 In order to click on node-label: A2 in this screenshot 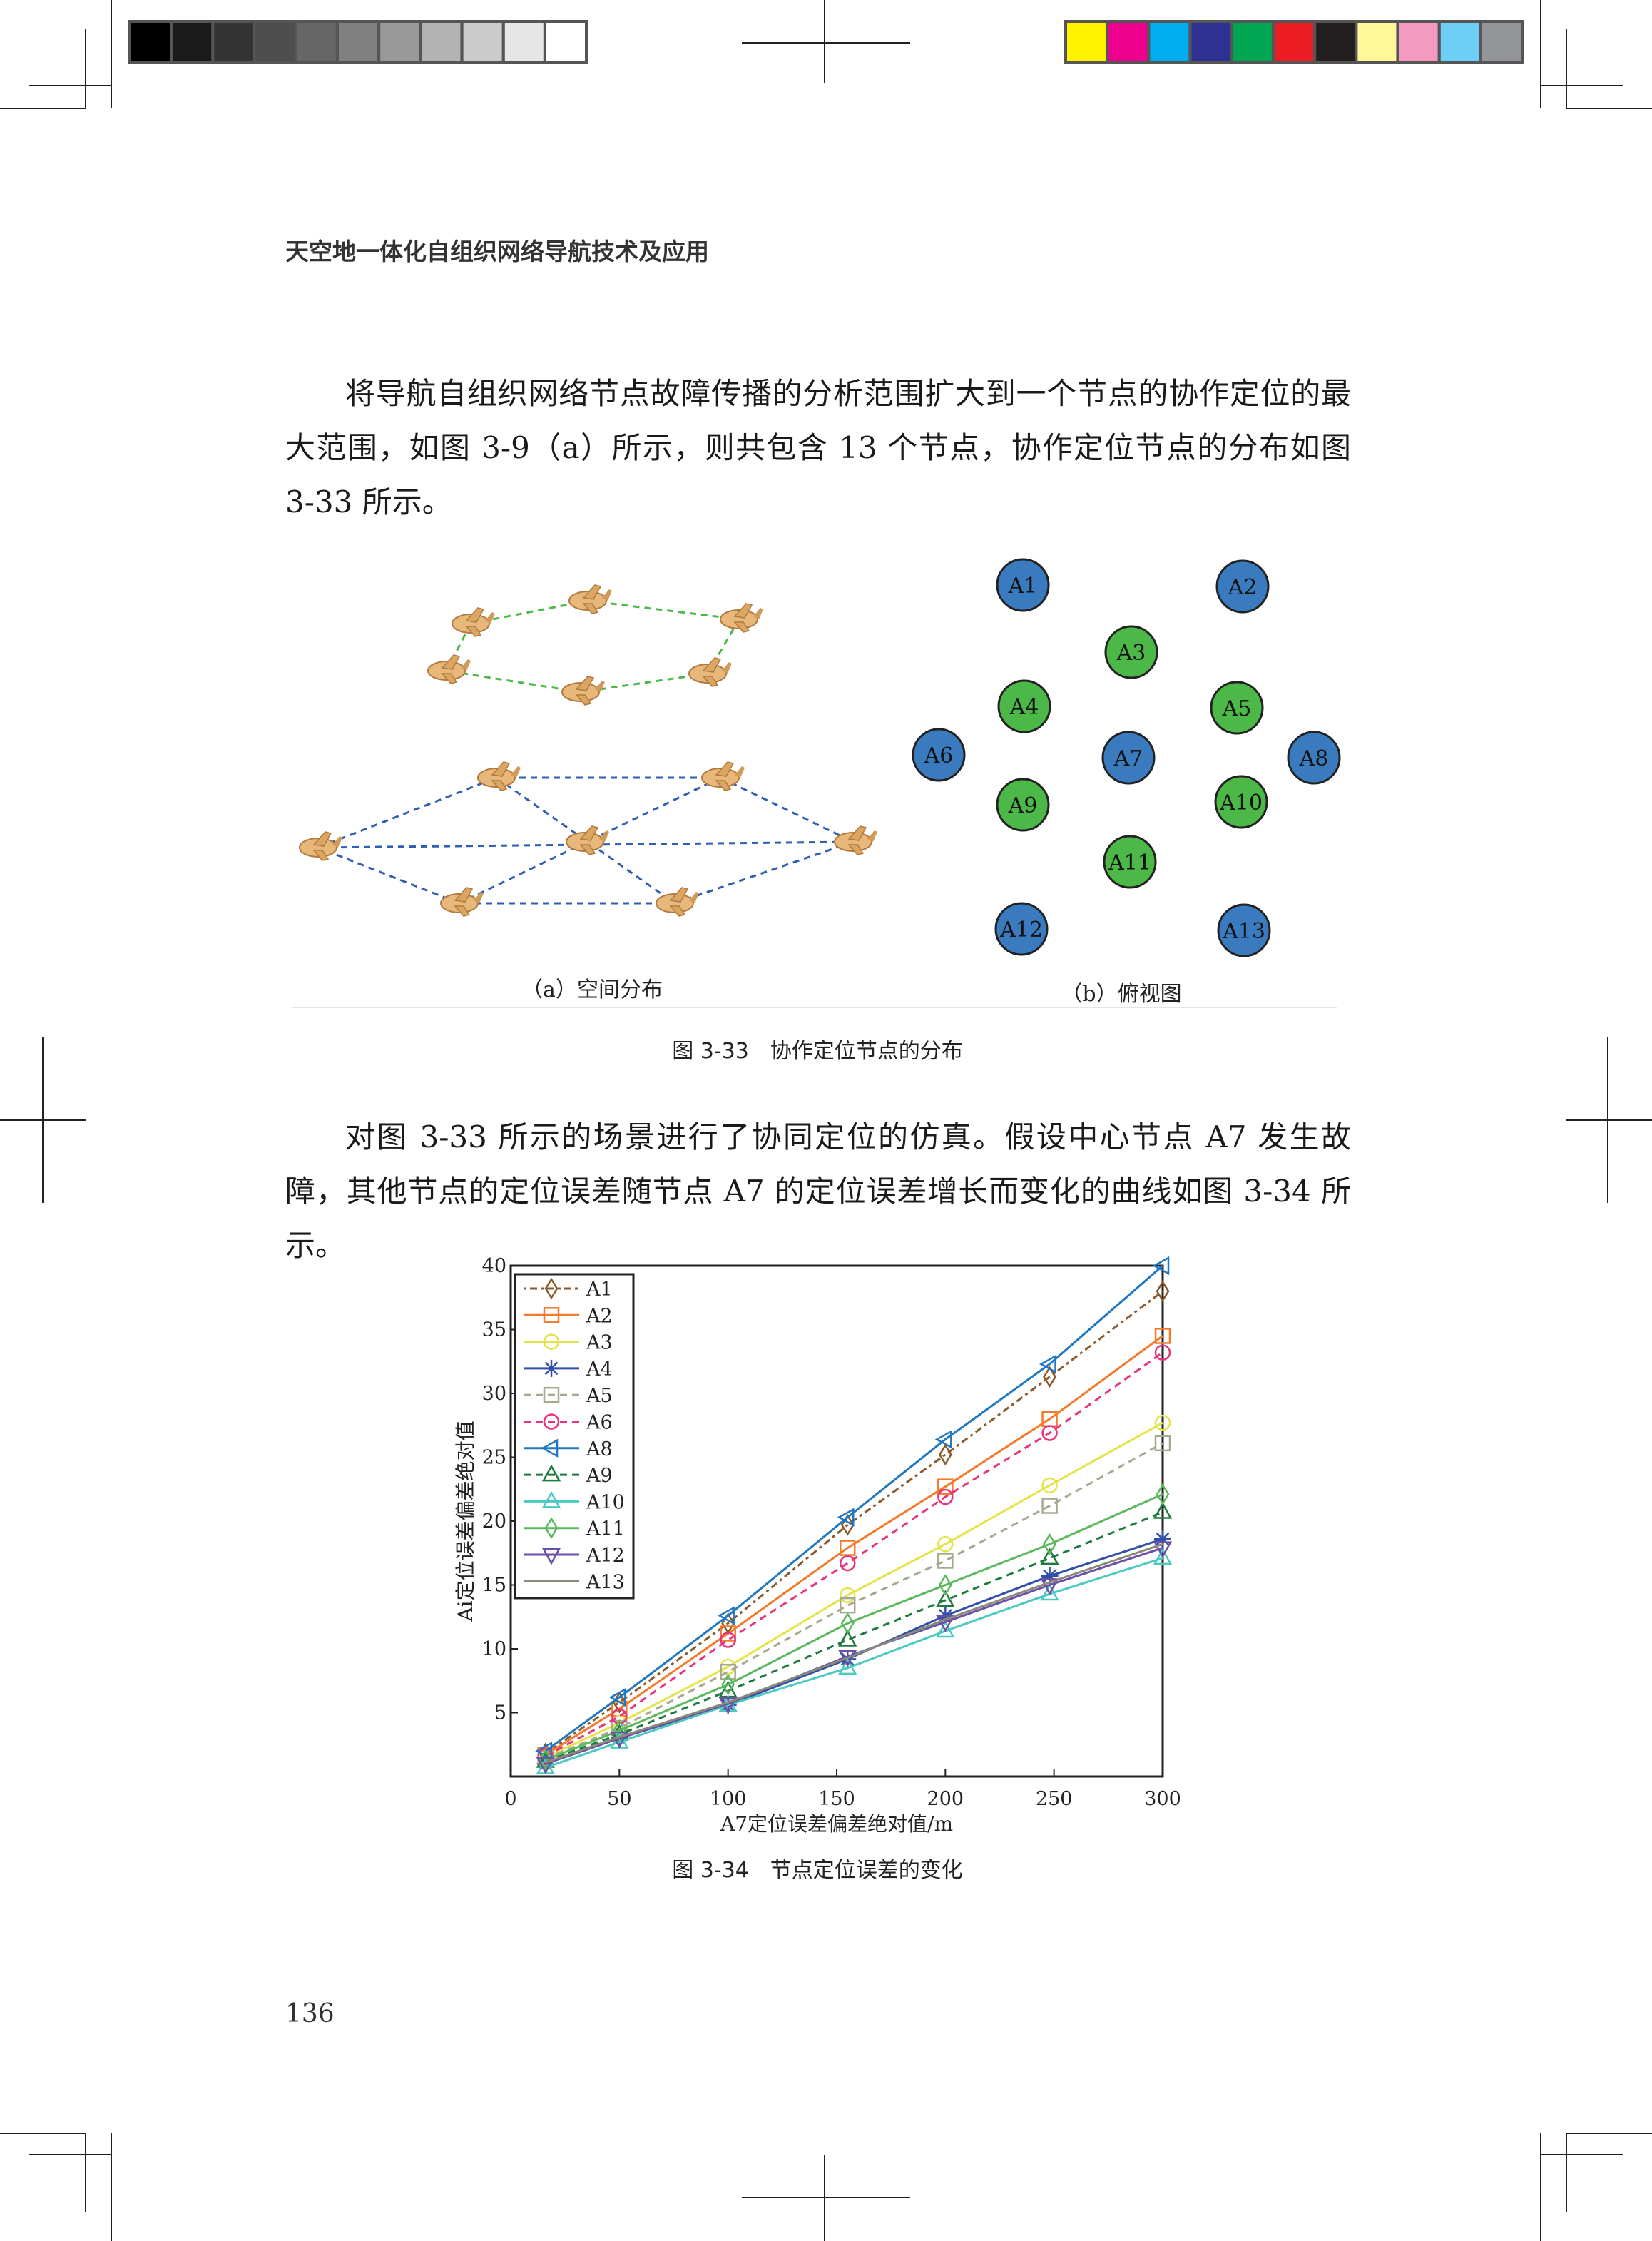, I will do `click(1243, 588)`.